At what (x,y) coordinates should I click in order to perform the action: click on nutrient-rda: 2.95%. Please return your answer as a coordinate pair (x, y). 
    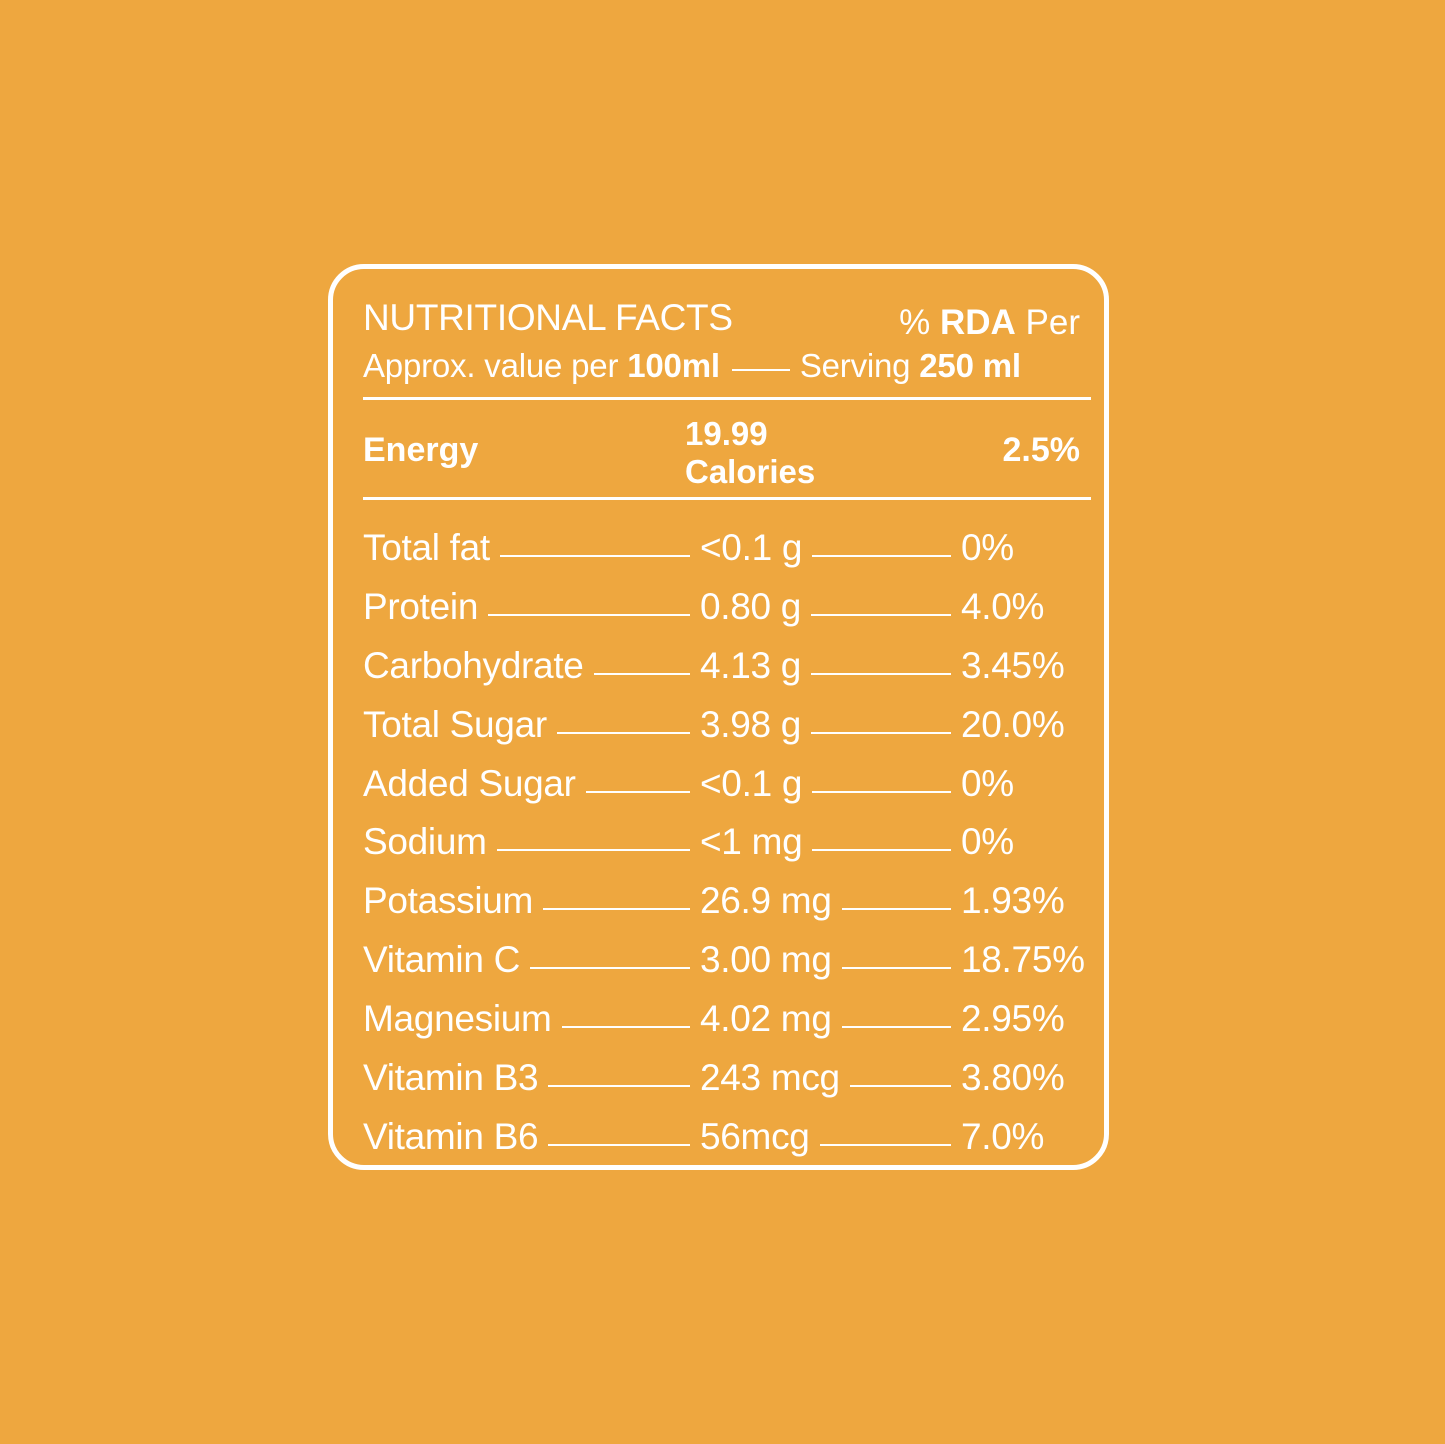
    Looking at the image, I should click on (1013, 1019).